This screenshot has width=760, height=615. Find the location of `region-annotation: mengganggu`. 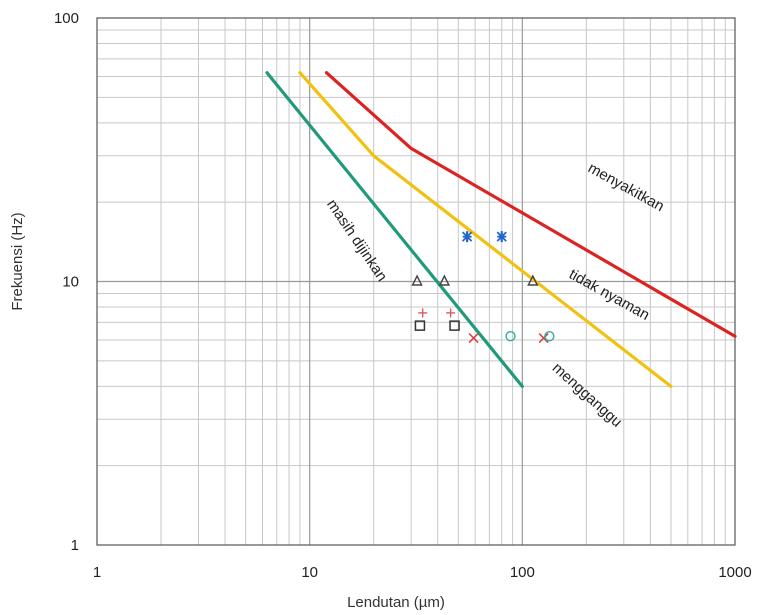

region-annotation: mengganggu is located at coordinates (587, 394).